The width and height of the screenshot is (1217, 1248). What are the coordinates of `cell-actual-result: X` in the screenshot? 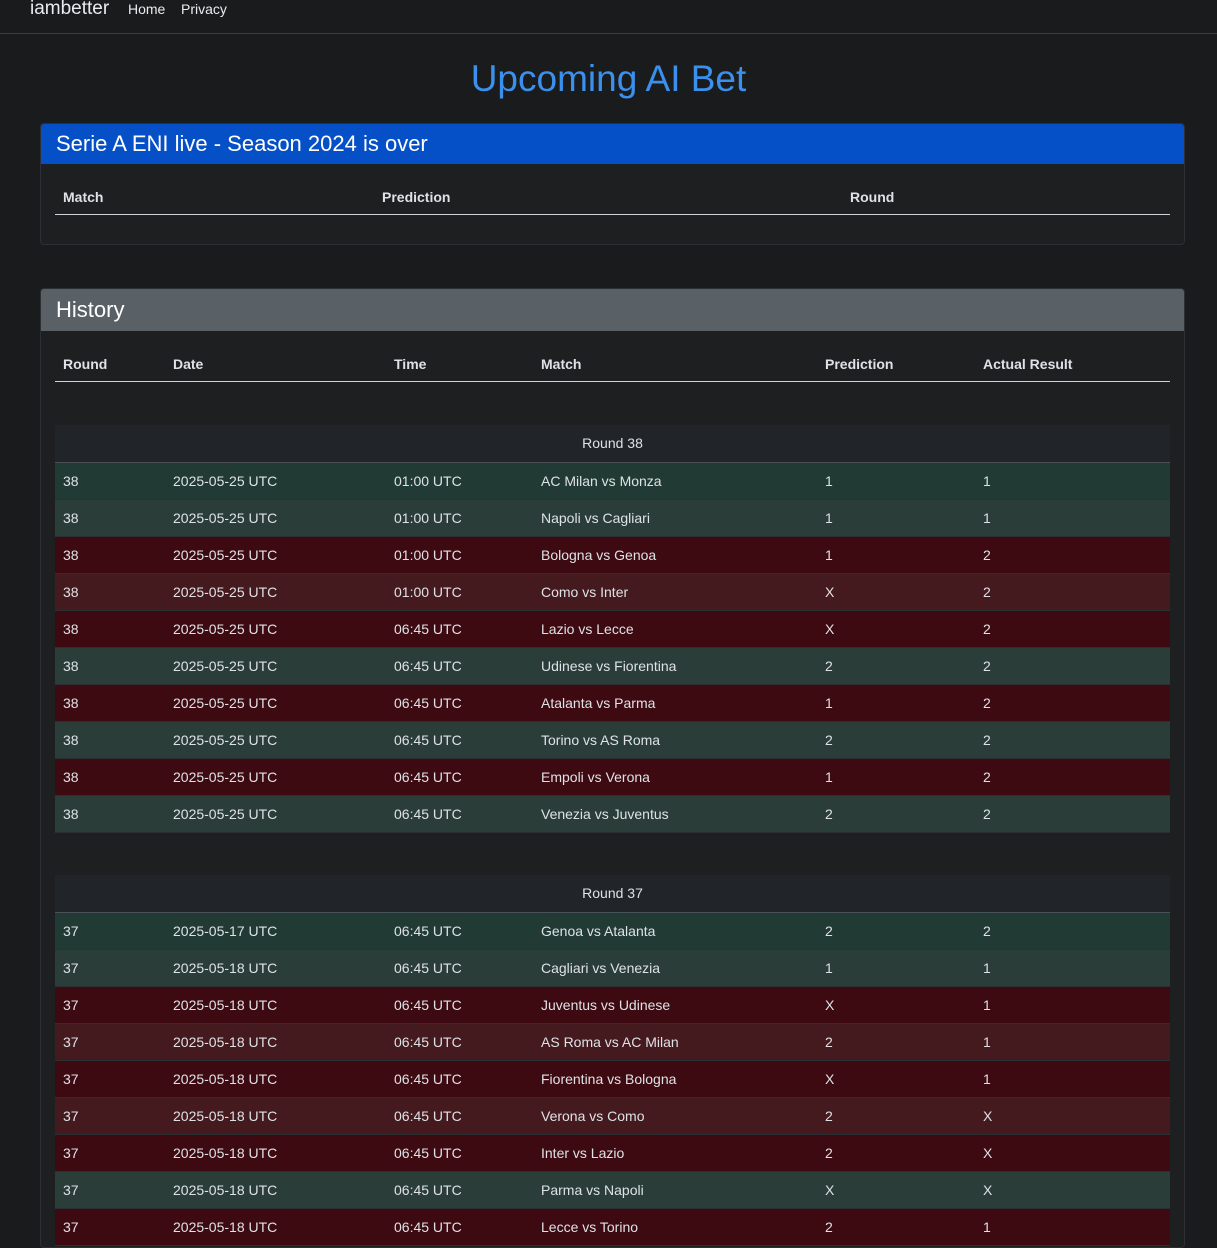 It's located at (988, 1116).